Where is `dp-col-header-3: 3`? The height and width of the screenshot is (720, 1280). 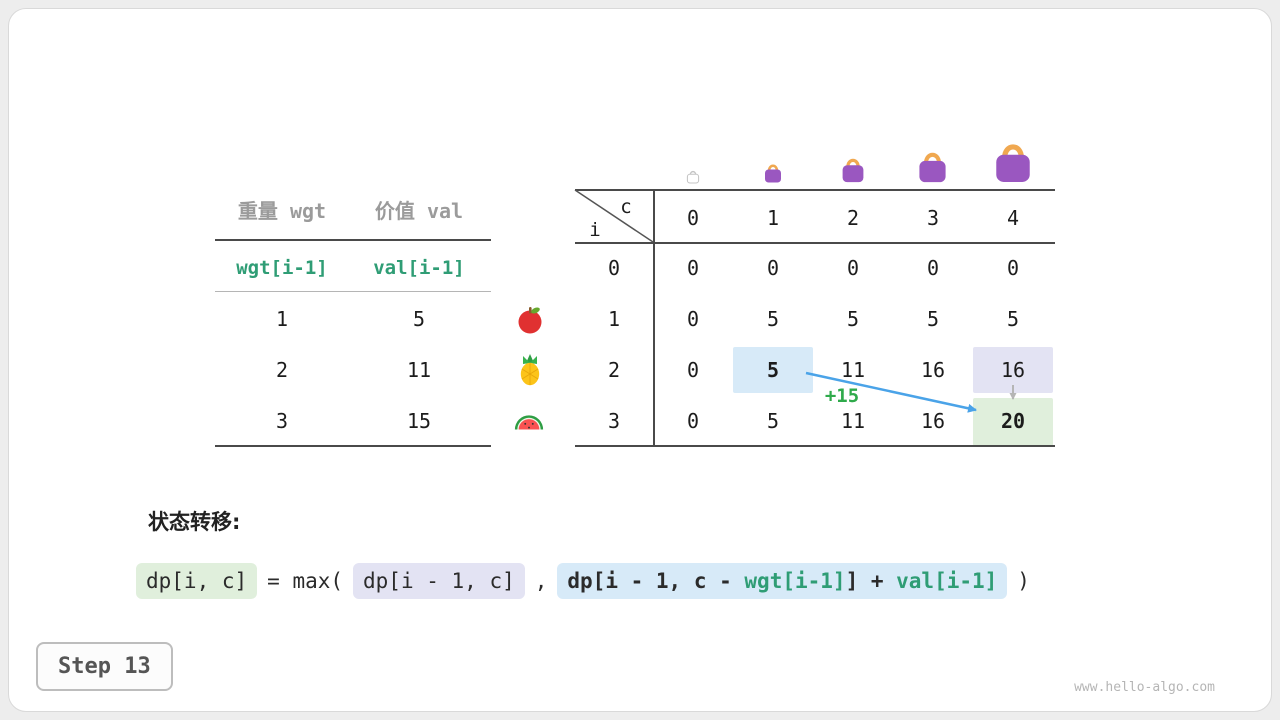 dp-col-header-3: 3 is located at coordinates (933, 218).